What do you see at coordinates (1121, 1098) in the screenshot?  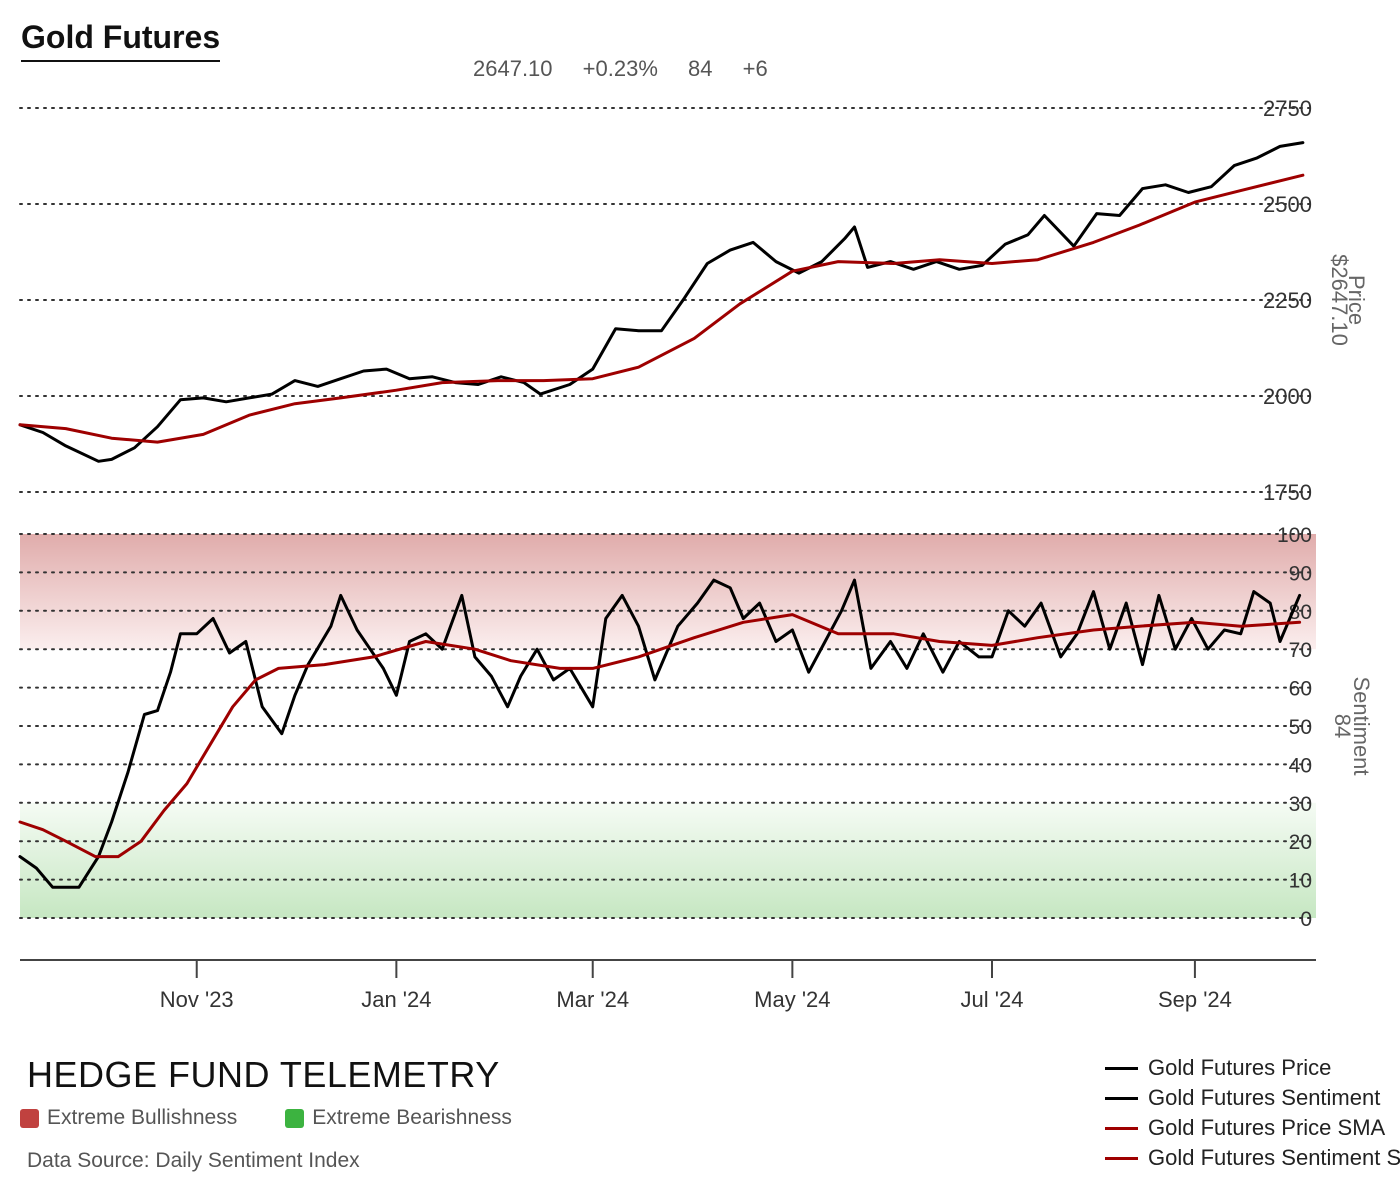 I see `legend-swatch-sentiment` at bounding box center [1121, 1098].